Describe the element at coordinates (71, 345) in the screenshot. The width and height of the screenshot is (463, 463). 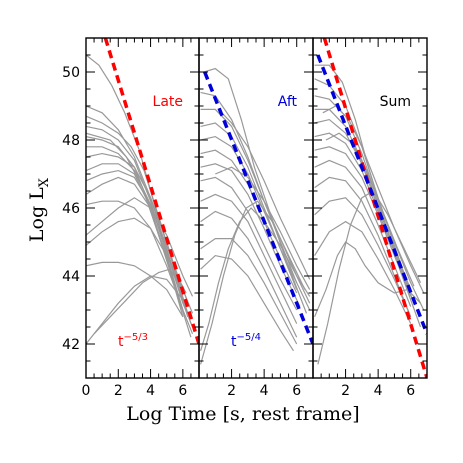
I see `y-tick-label: 42` at that location.